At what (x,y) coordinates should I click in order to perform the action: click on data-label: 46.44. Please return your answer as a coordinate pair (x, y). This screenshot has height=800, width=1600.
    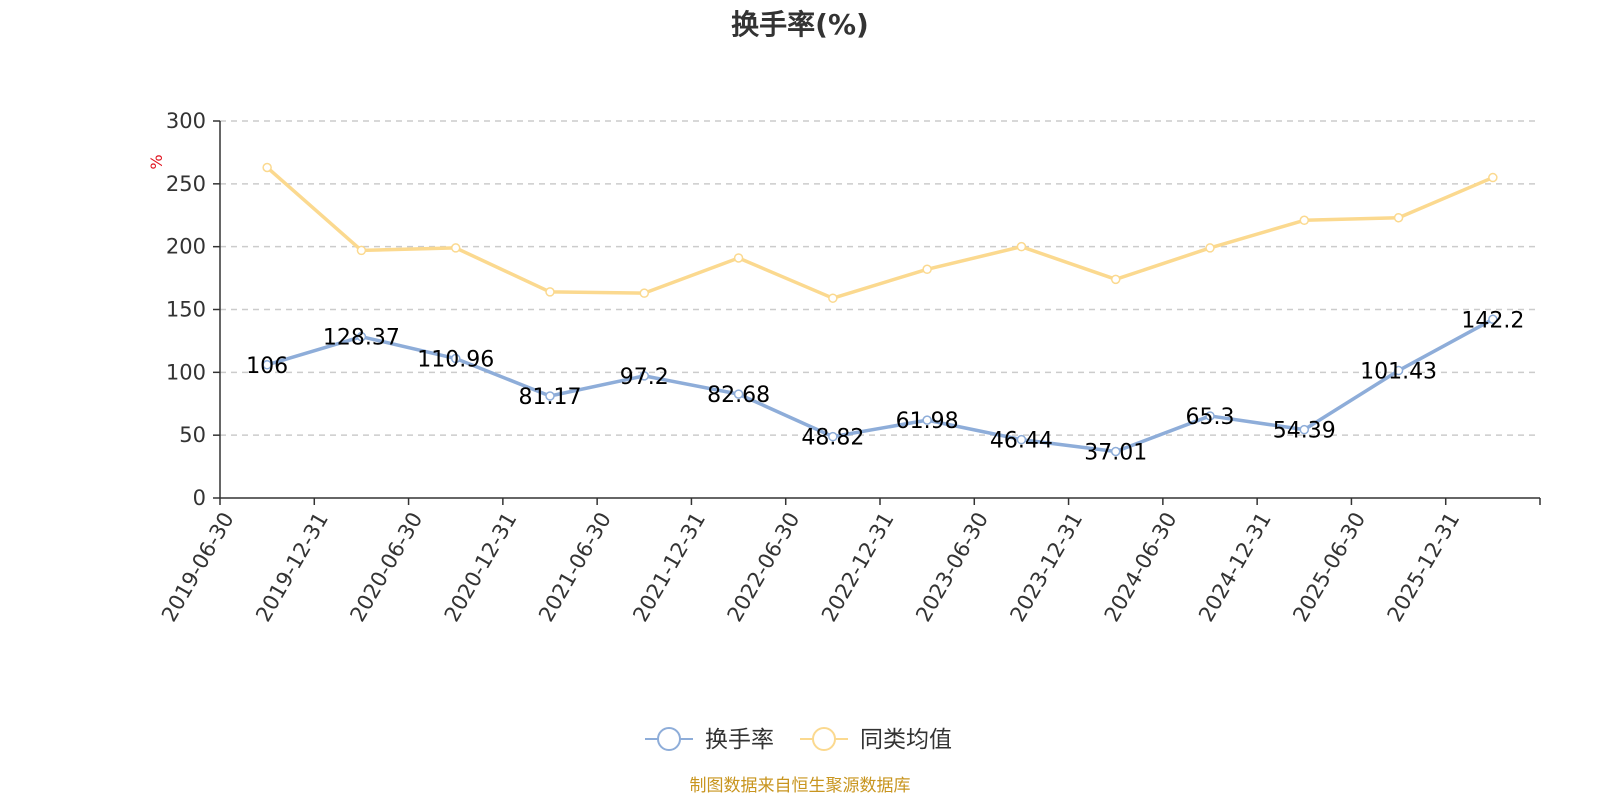
    Looking at the image, I should click on (1021, 441).